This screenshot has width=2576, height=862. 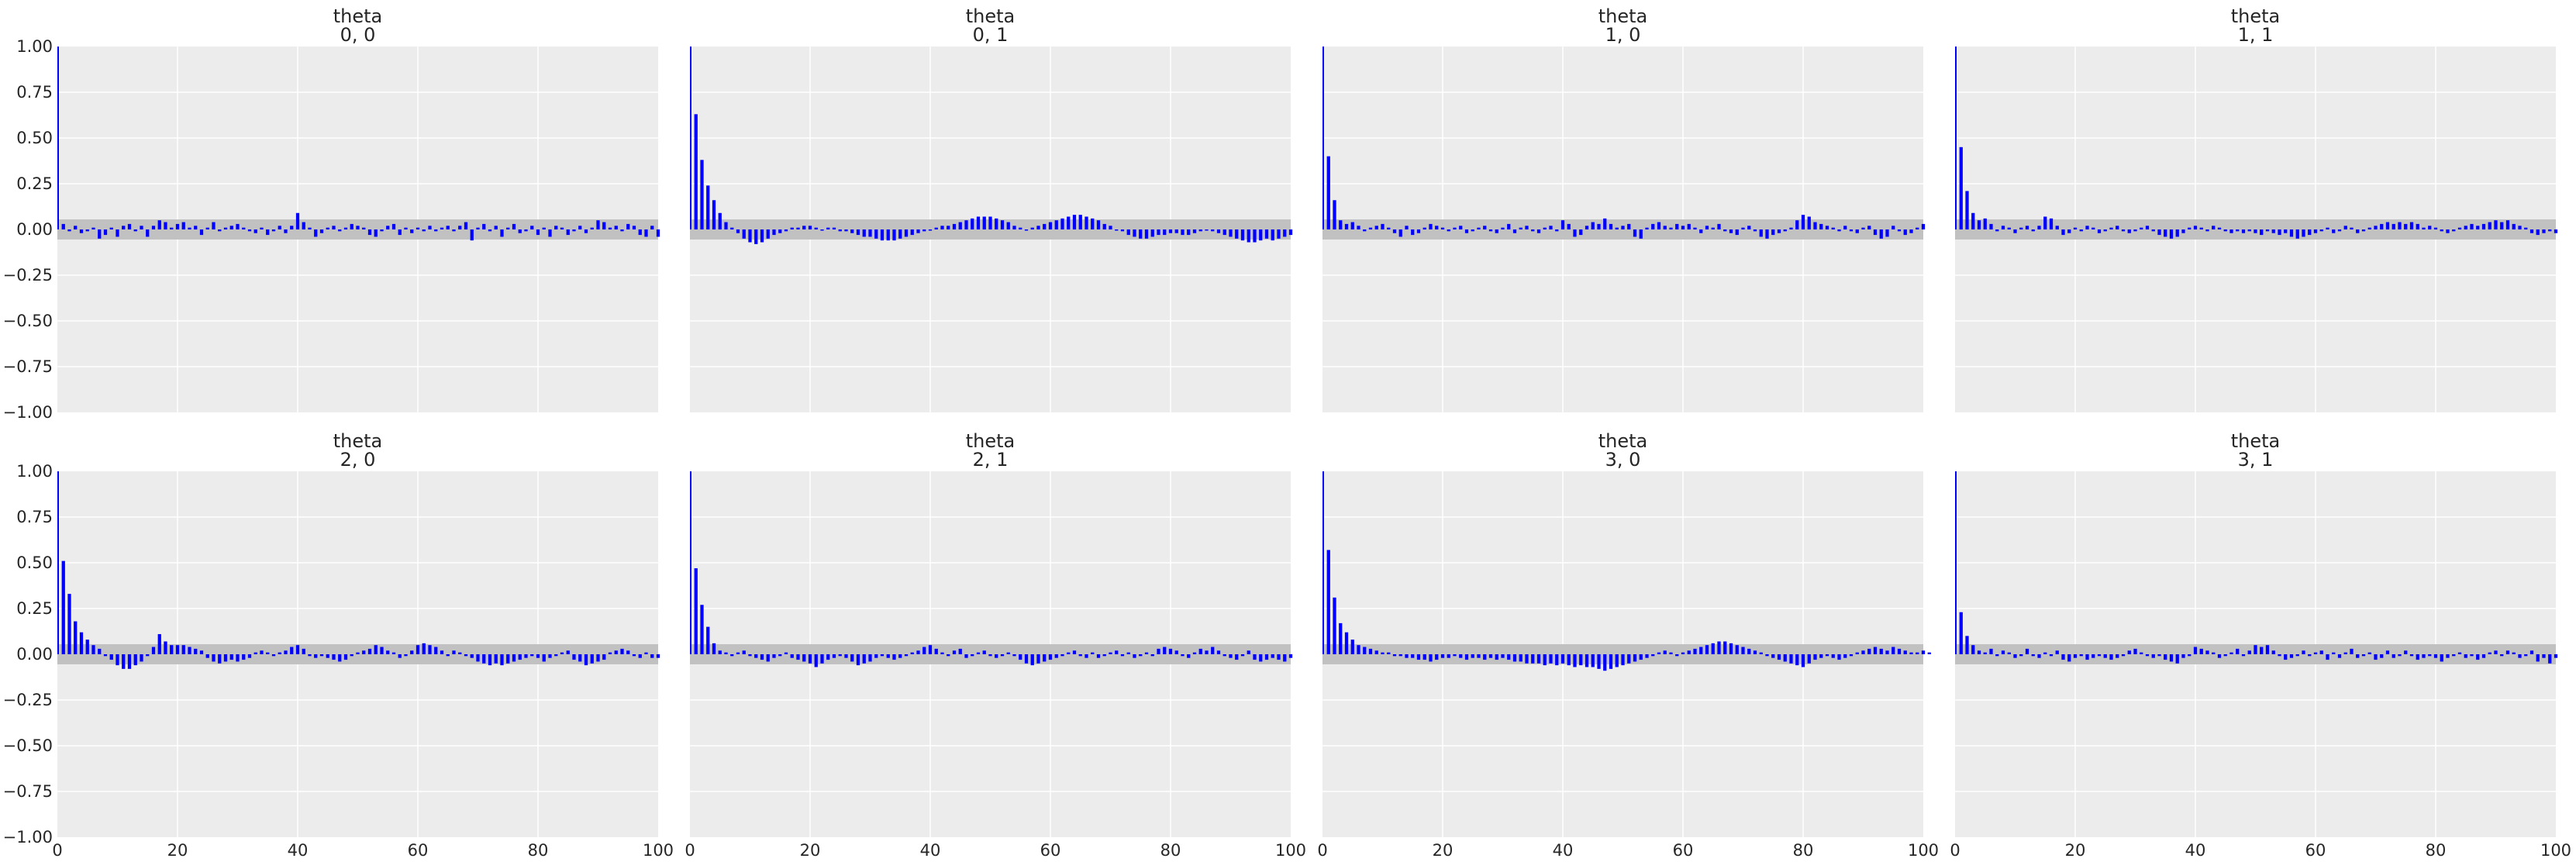 I want to click on x-tick-label: 100, so click(x=1923, y=850).